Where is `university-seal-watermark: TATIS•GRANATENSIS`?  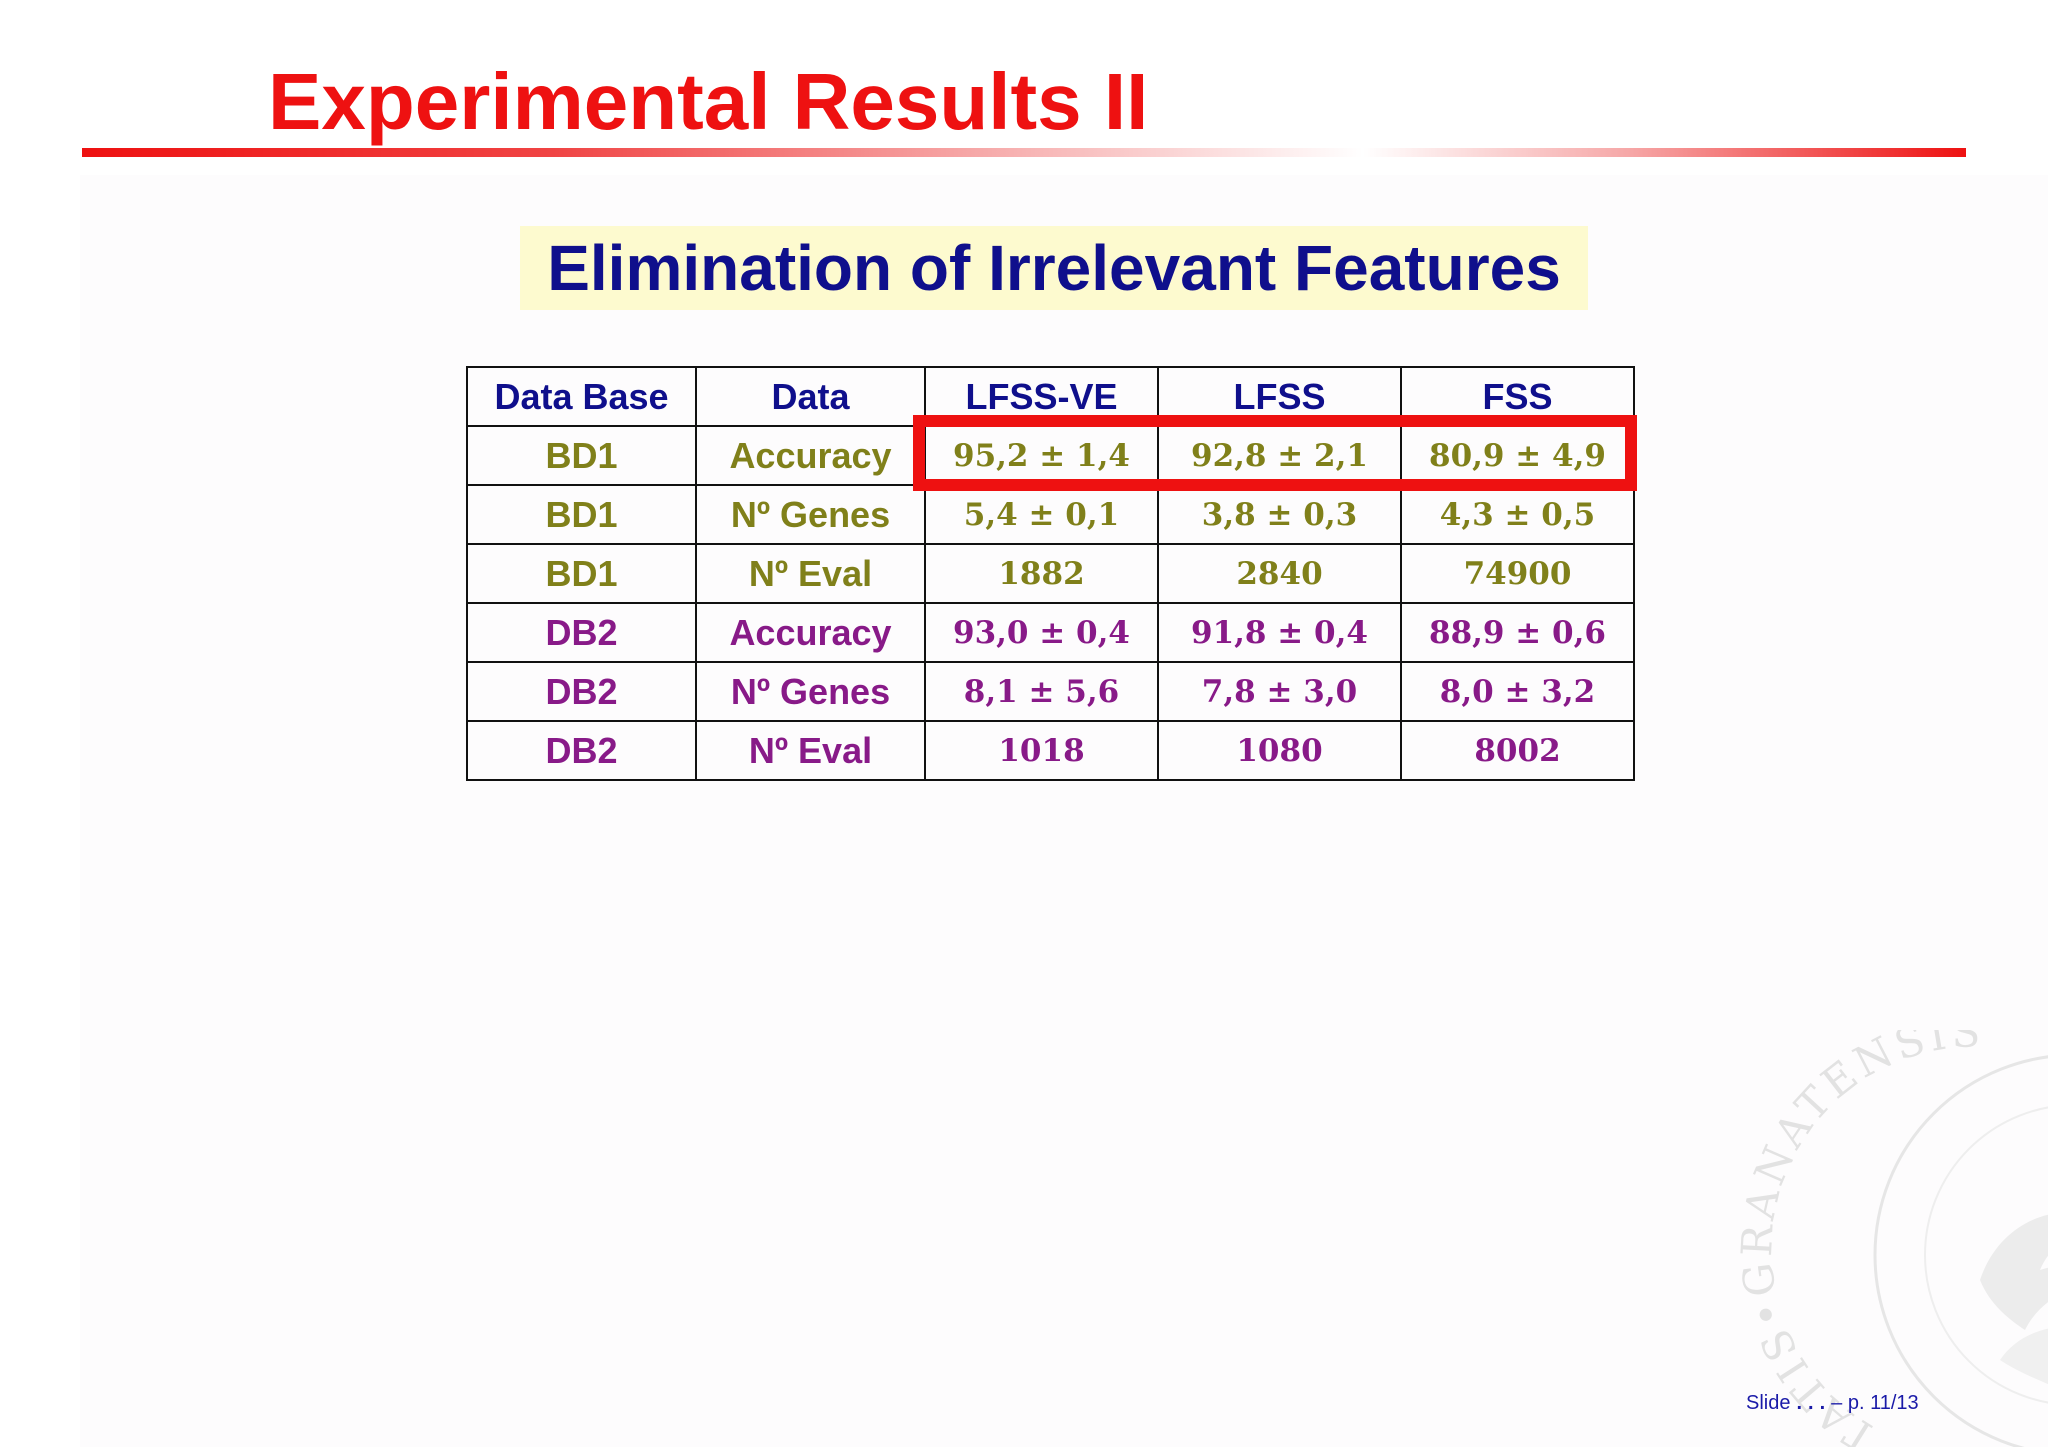 university-seal-watermark: TATIS•GRANATENSIS is located at coordinates (1890, 1238).